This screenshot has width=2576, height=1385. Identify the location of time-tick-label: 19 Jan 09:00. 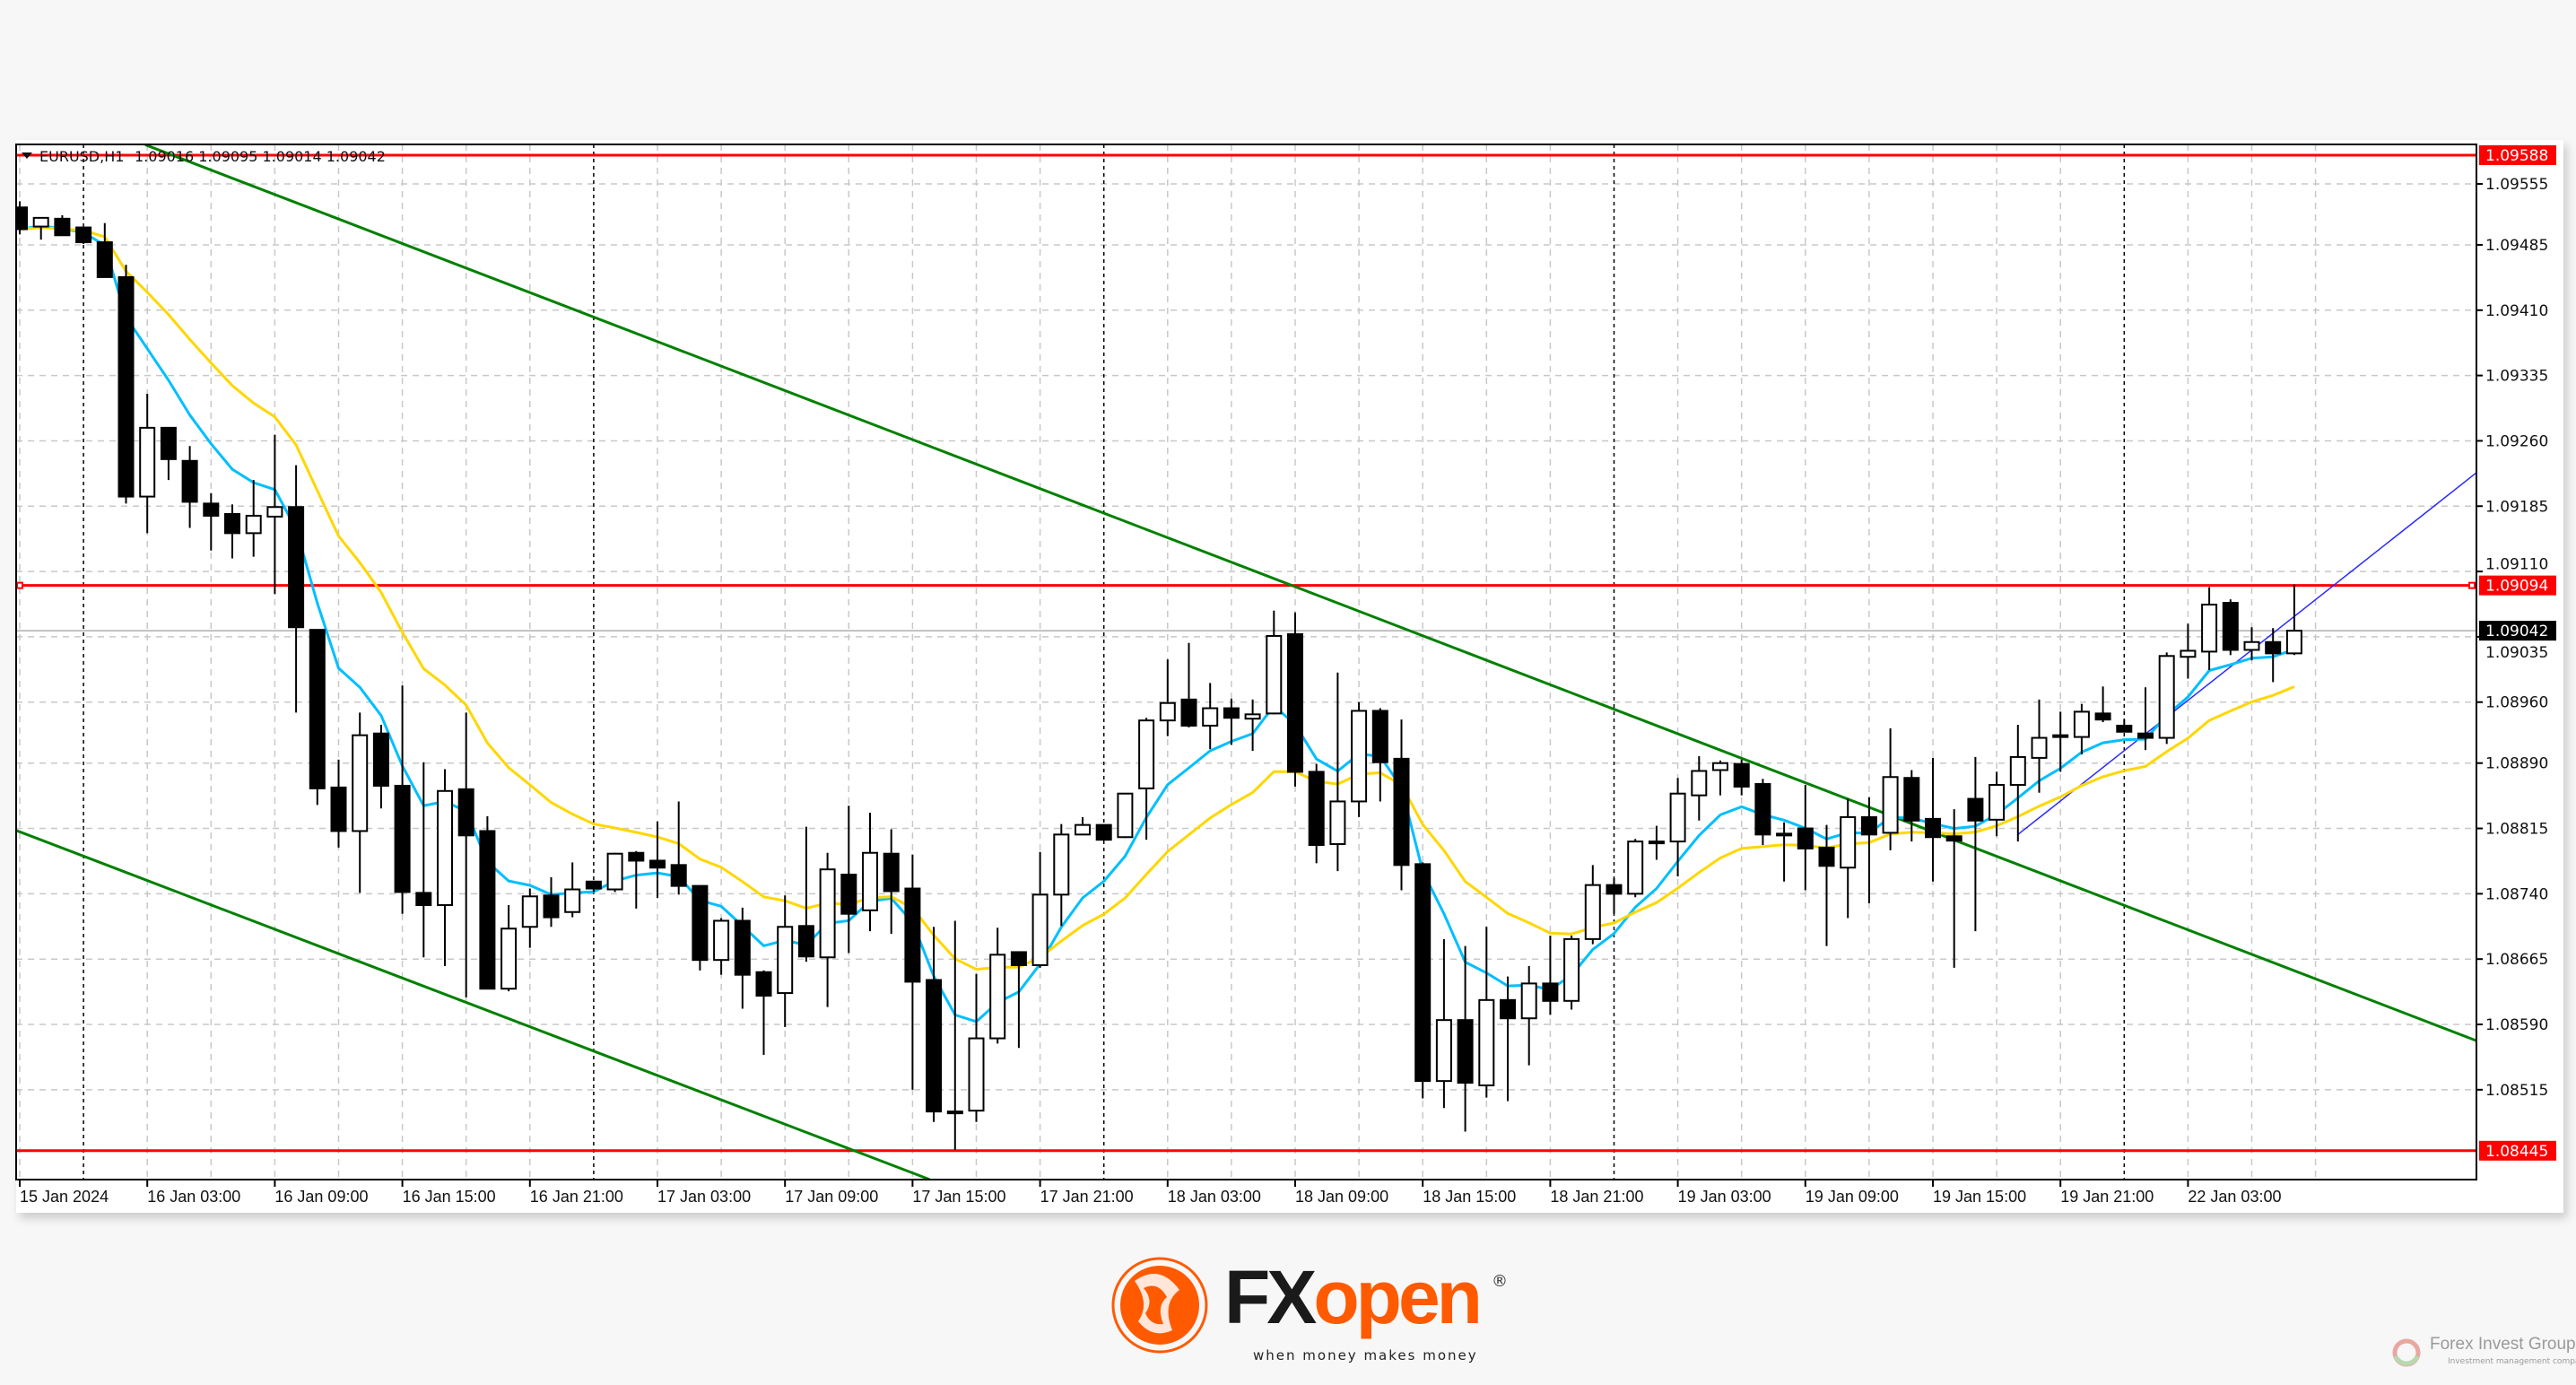
(1852, 1197).